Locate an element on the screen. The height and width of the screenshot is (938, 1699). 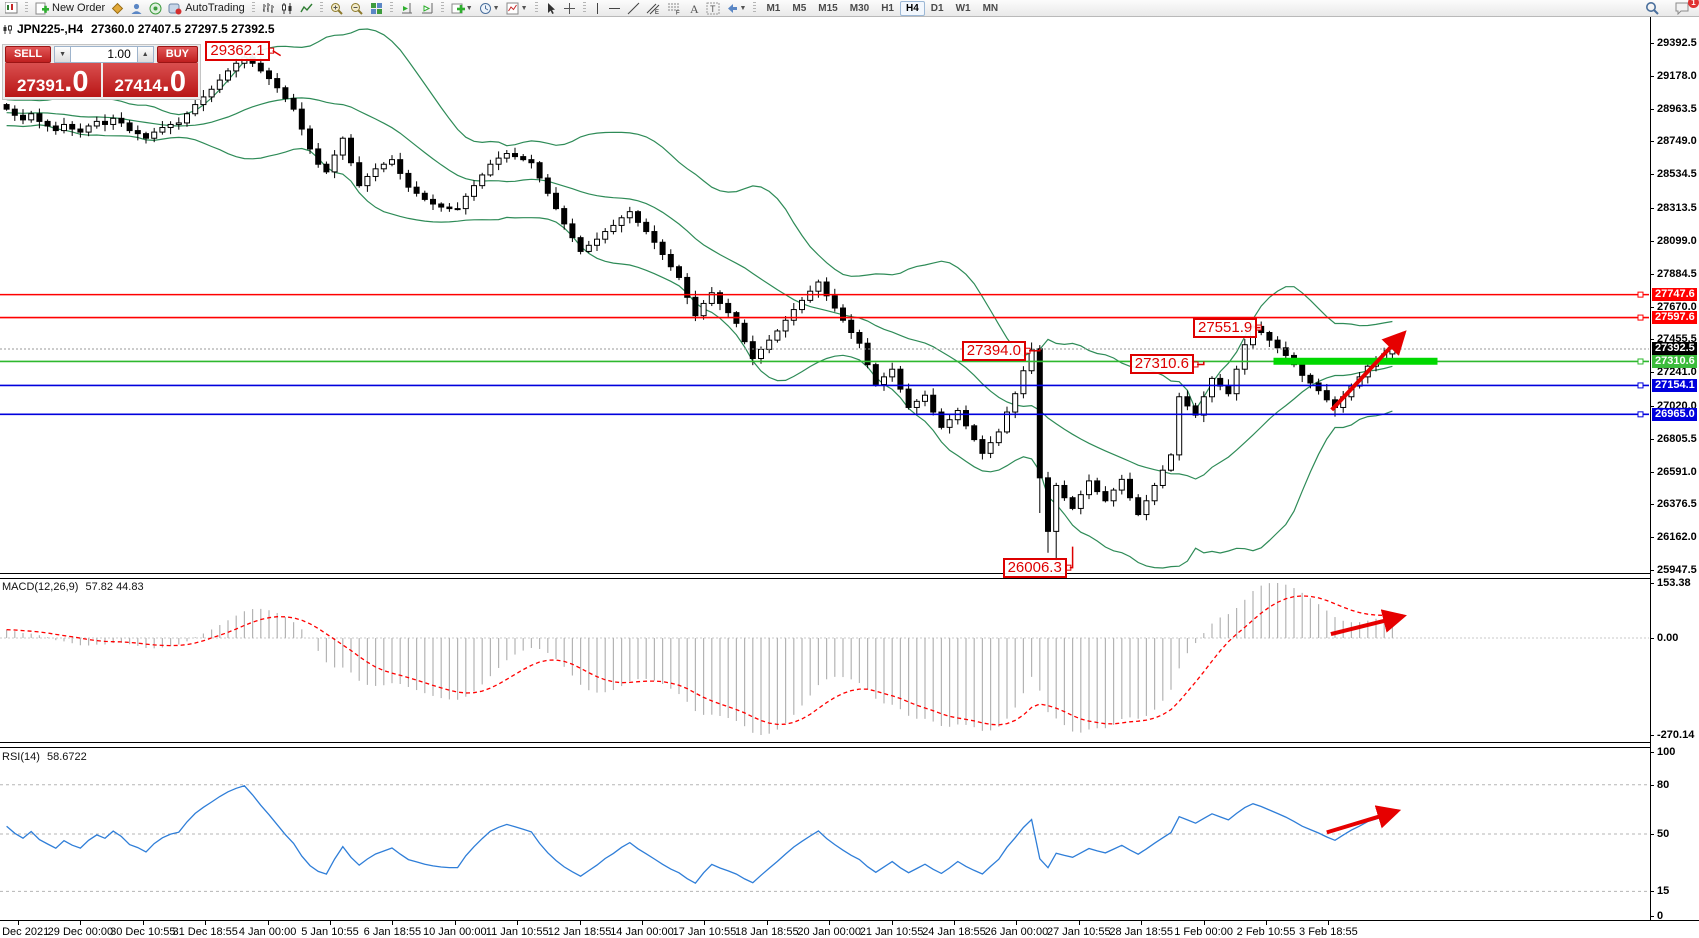
trend-arrow-main is located at coordinates (1368, 371).